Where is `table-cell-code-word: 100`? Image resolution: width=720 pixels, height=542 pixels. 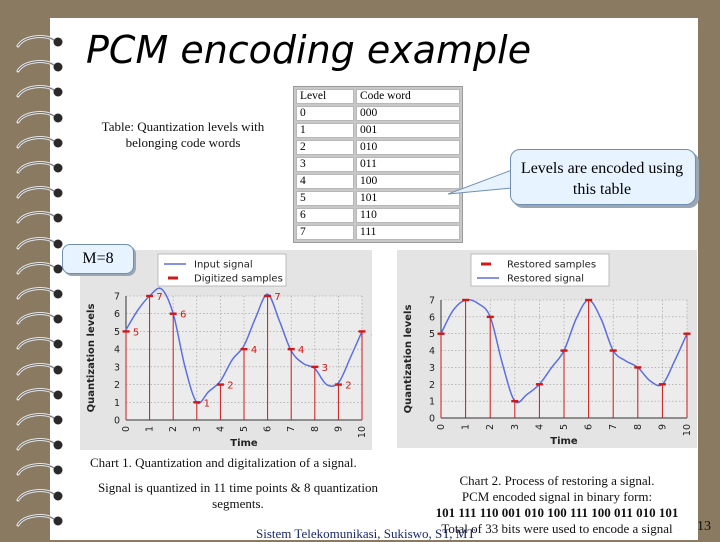
table-cell-code-word: 100 is located at coordinates (408, 181).